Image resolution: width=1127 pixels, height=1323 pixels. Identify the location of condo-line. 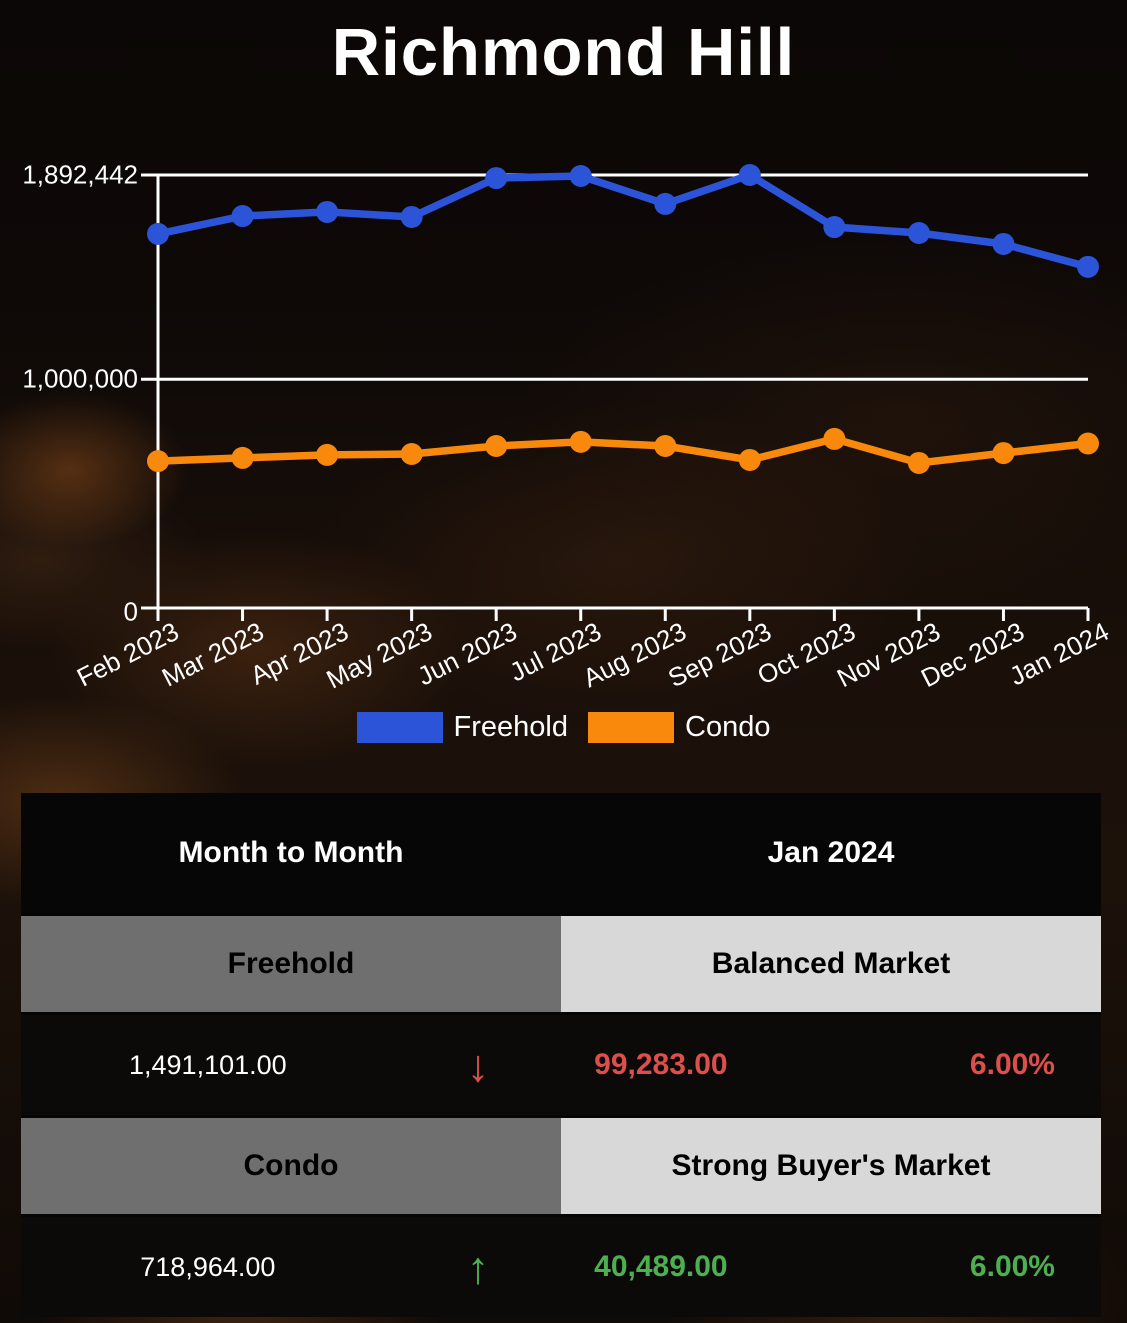
(623, 451).